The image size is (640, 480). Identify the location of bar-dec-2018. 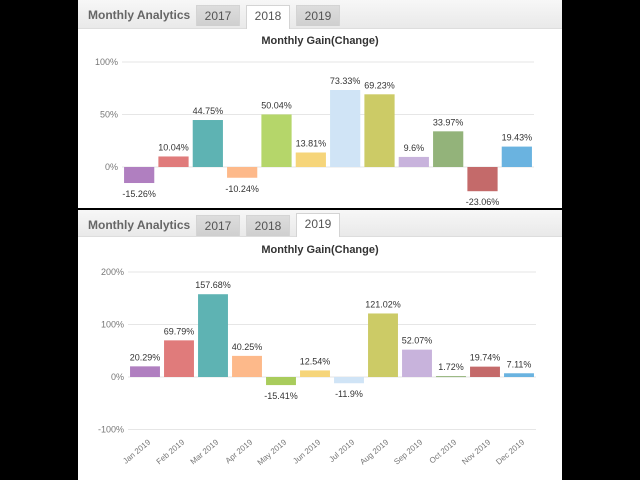
(516, 156).